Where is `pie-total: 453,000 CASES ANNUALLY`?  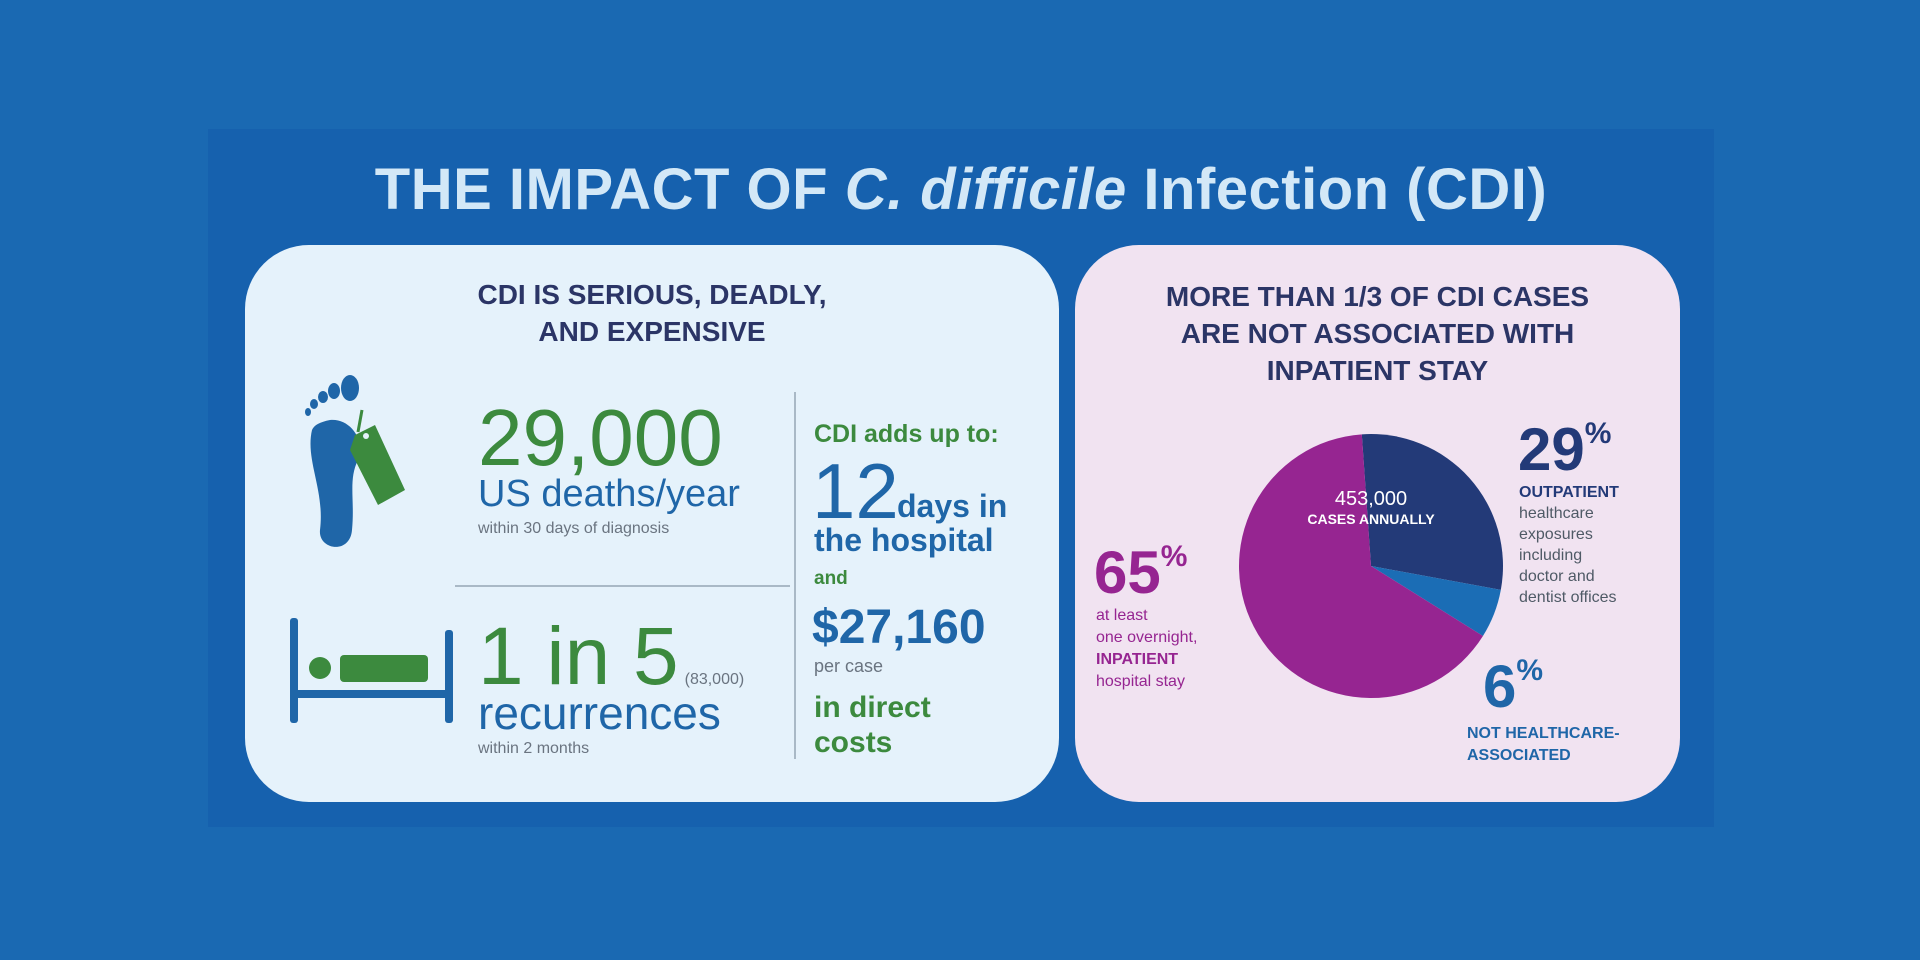
pie-total: 453,000 CASES ANNUALLY is located at coordinates (1371, 507).